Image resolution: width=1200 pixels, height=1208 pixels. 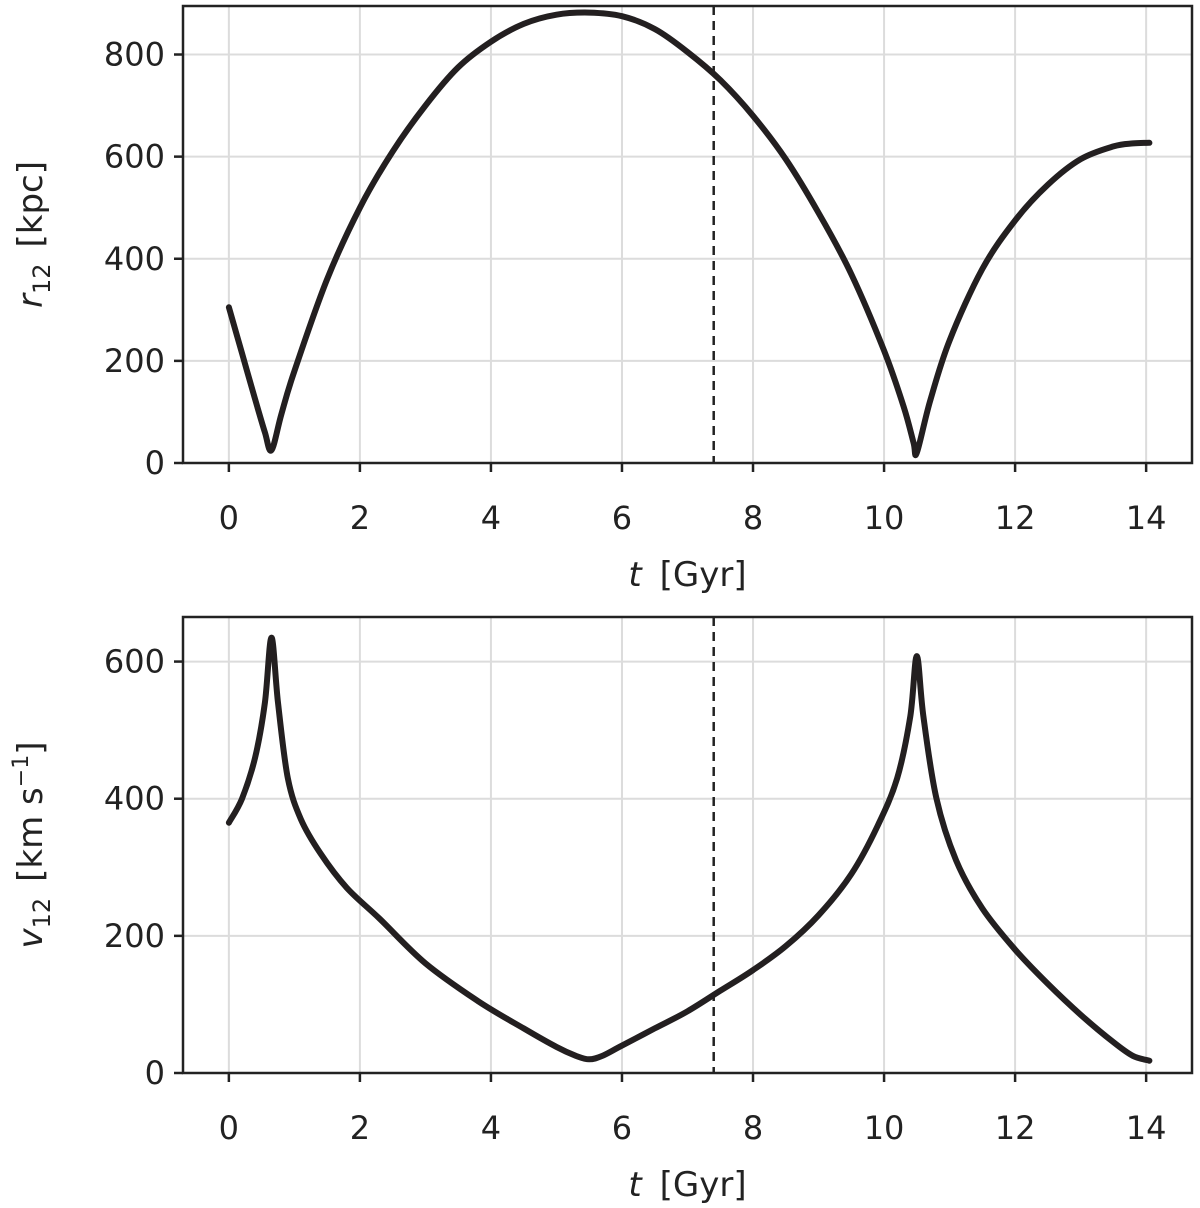 I want to click on top-x-tick-label-14: 14, so click(x=1146, y=518).